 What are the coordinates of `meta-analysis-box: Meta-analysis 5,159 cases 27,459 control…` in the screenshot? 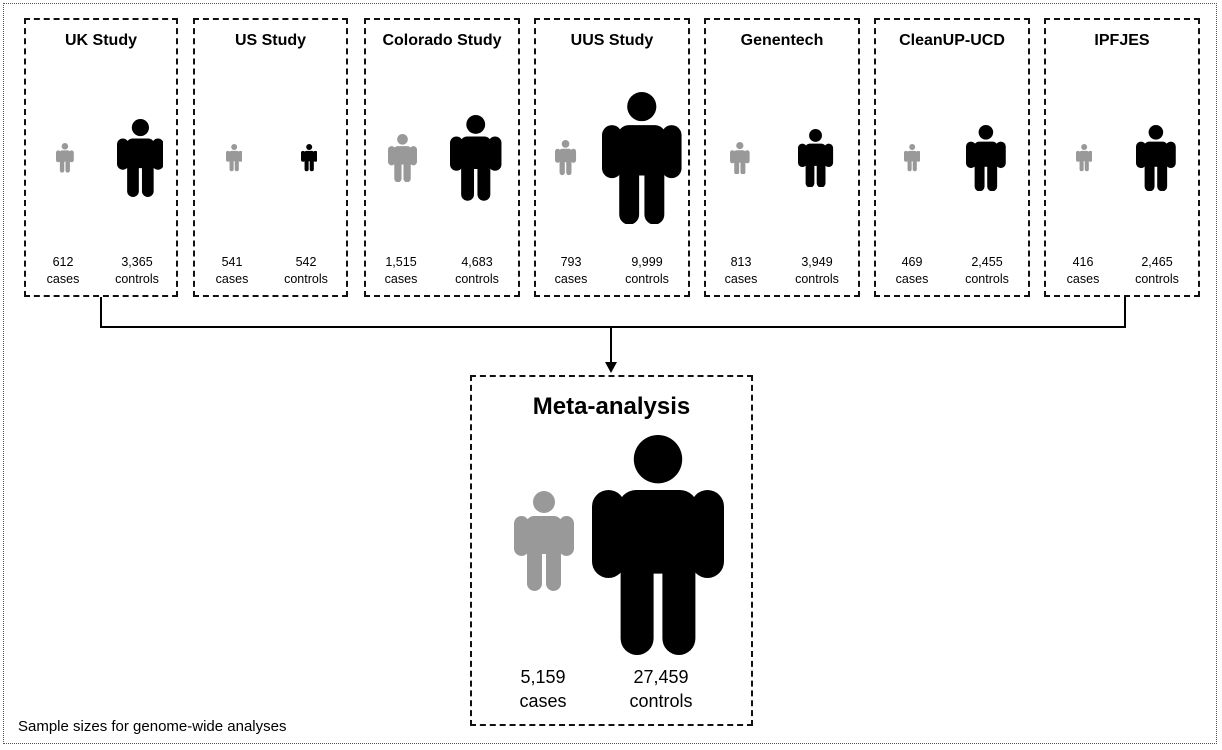 It's located at (611, 550).